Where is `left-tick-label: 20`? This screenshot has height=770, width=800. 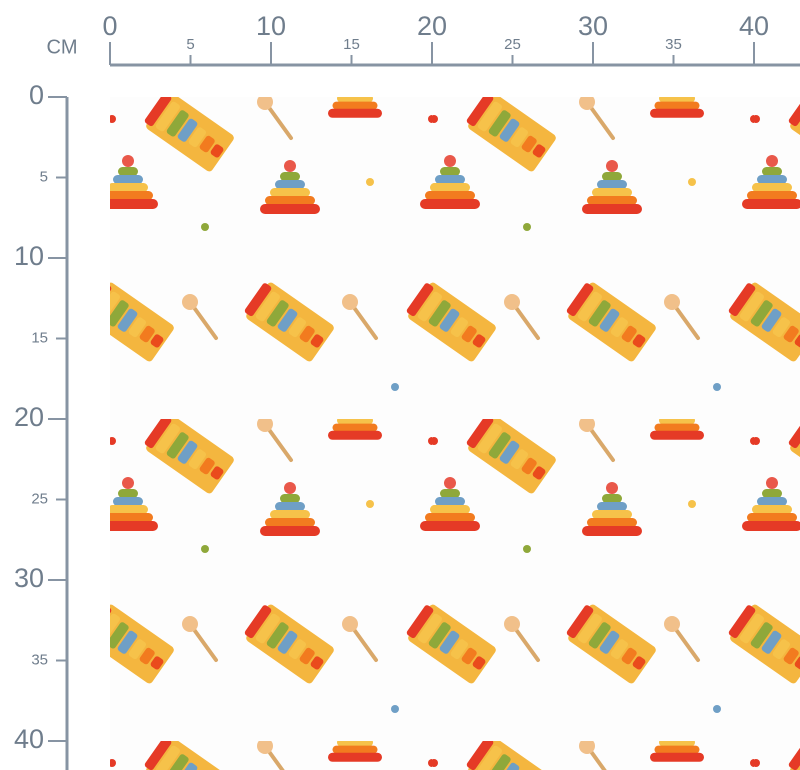 left-tick-label: 20 is located at coordinates (29, 417).